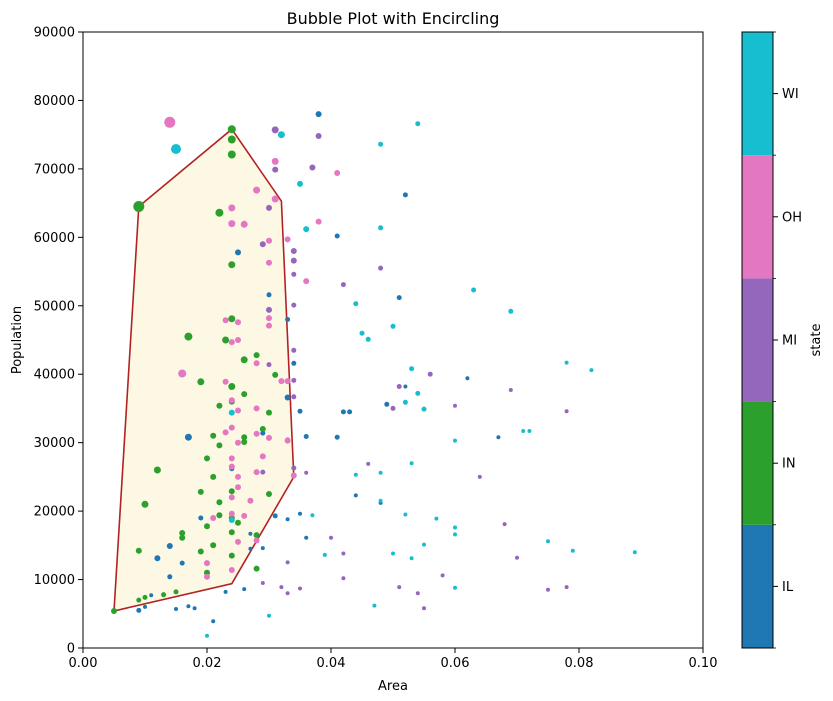 The image size is (833, 701). Describe the element at coordinates (331, 663) in the screenshot. I see `x-tick-label: 0.04` at that location.